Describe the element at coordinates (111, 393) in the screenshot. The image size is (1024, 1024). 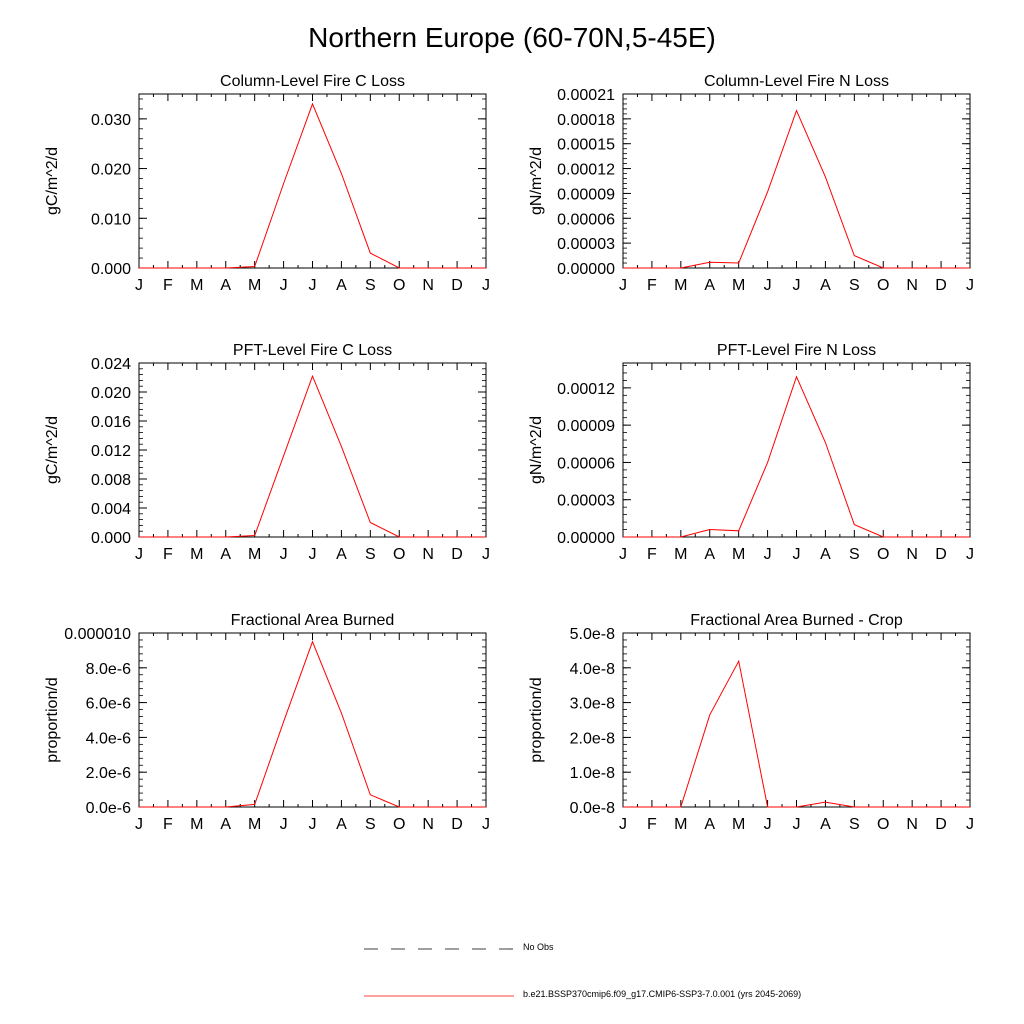
I see `y-tick-label: 0.020` at that location.